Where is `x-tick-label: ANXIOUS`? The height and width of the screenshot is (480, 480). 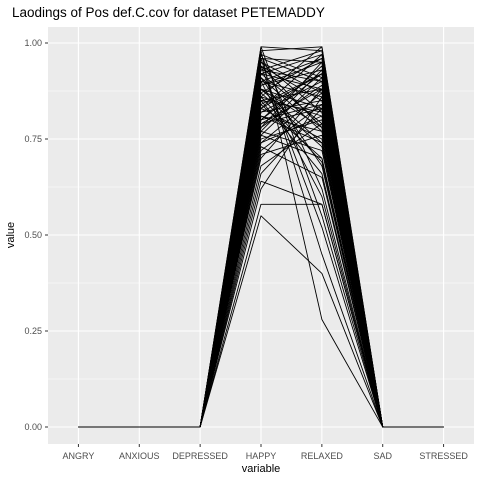
x-tick-label: ANXIOUS is located at coordinates (139, 456).